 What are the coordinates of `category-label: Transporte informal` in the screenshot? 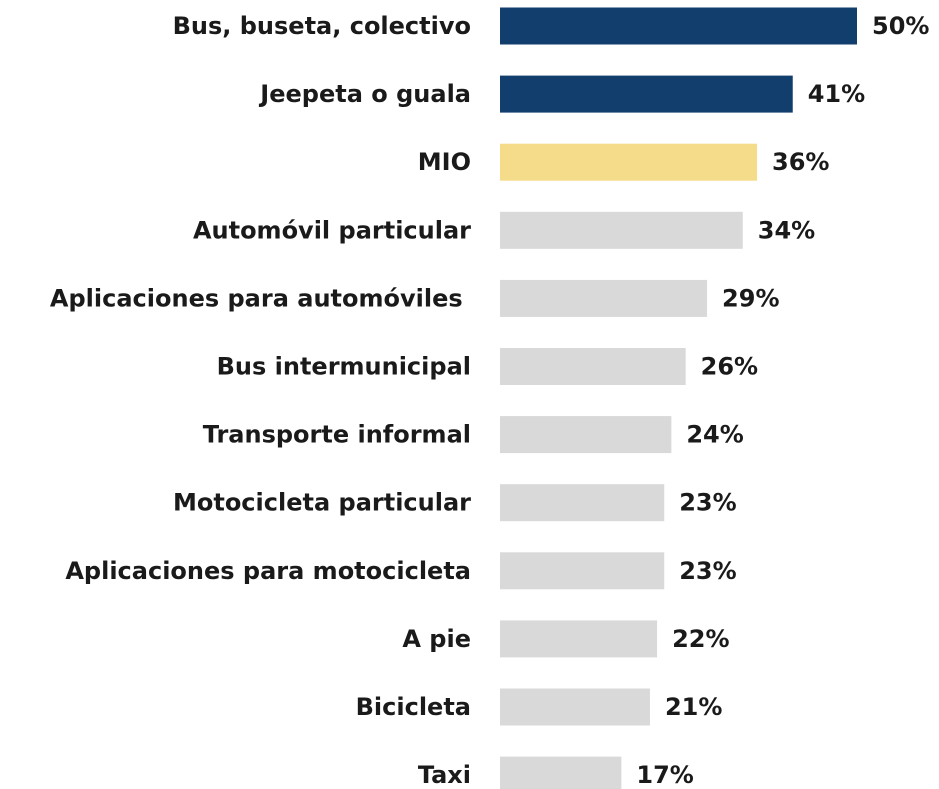 It's located at (337, 435).